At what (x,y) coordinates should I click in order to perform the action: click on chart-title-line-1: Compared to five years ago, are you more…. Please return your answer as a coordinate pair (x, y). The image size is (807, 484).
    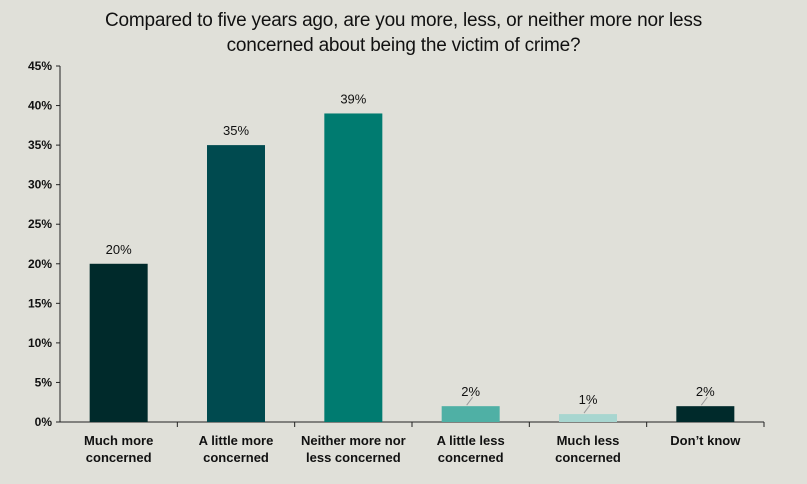
    Looking at the image, I should click on (403, 20).